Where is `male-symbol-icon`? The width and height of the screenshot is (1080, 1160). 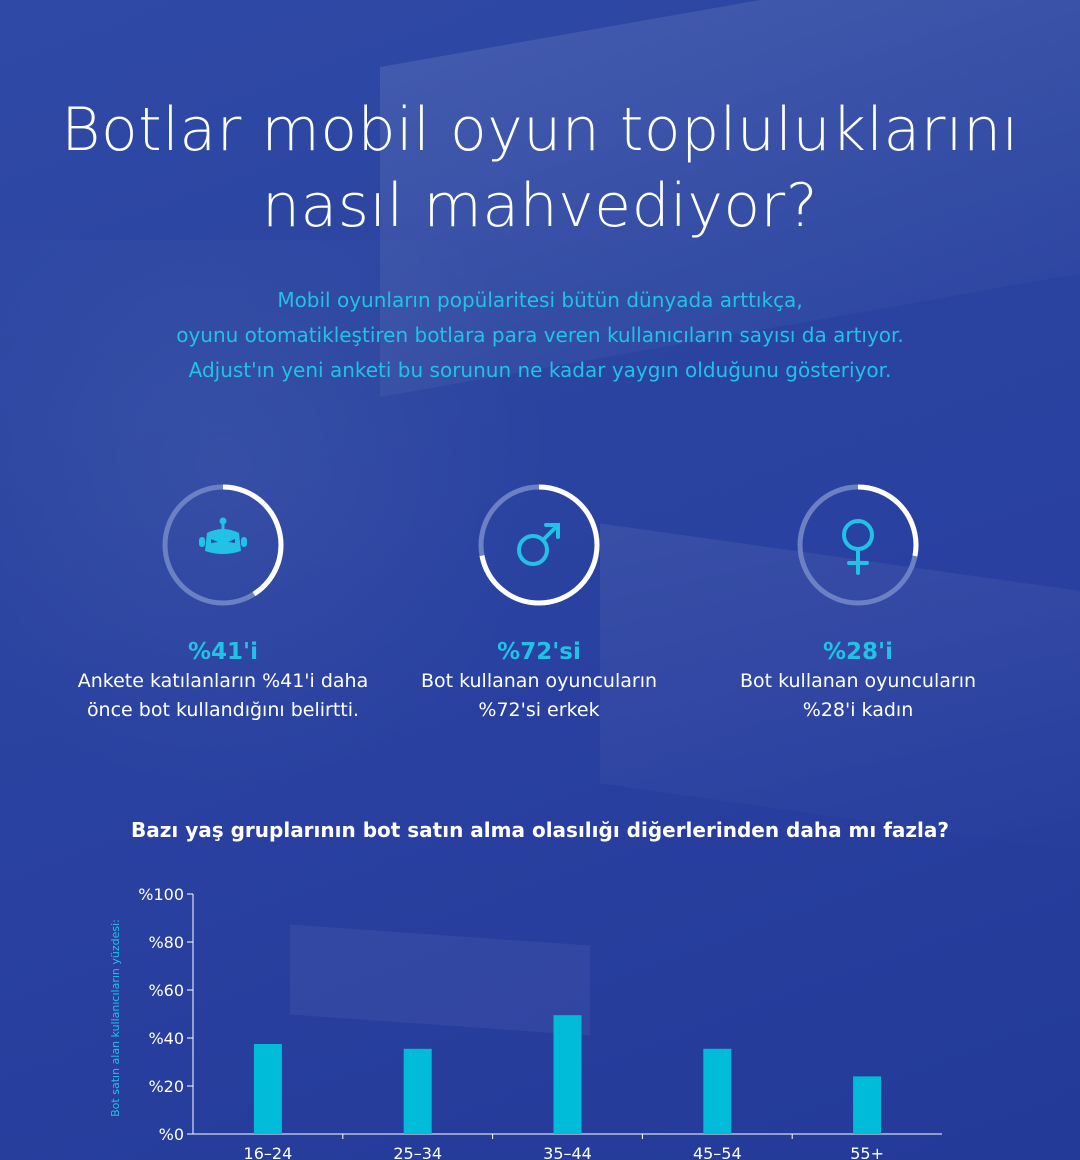
male-symbol-icon is located at coordinates (538, 544).